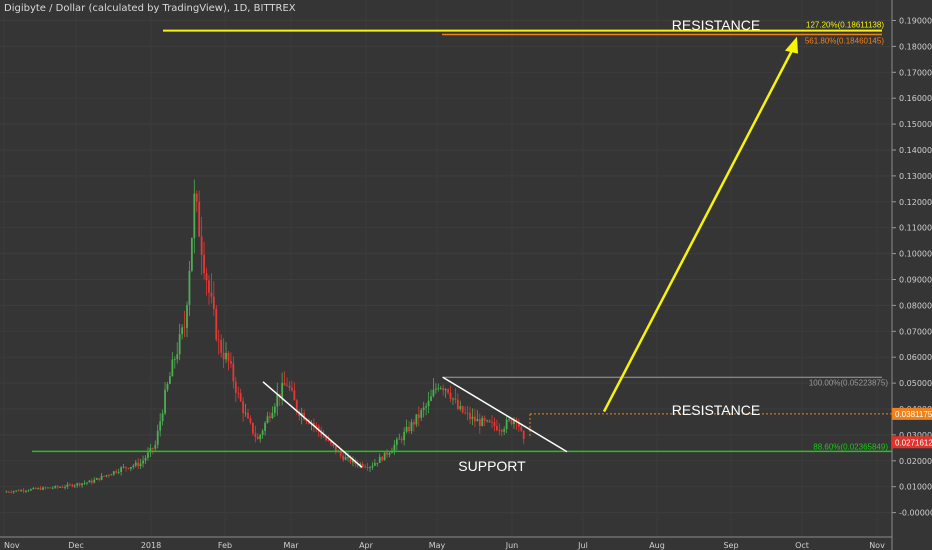 This screenshot has width=932, height=550. Describe the element at coordinates (915, 202) in the screenshot. I see `y-tick-label: 0.12000000` at that location.